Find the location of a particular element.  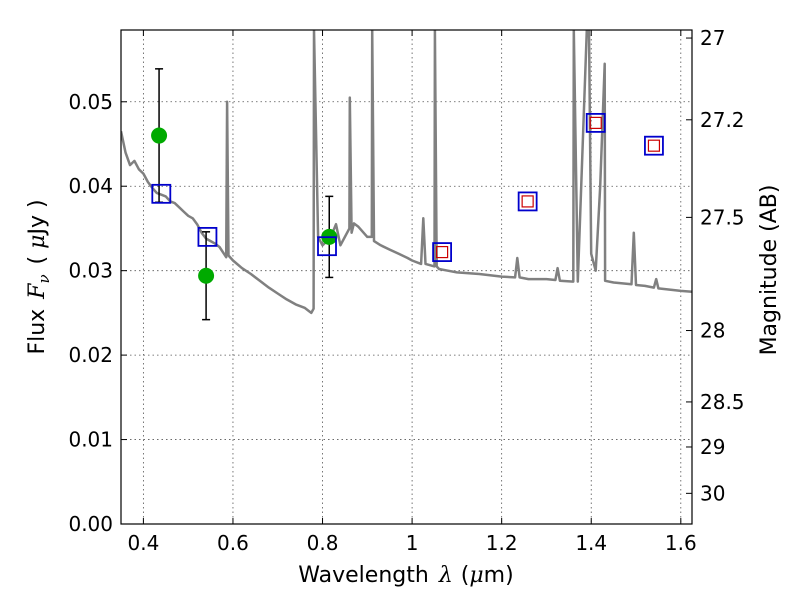

y-tick-label: 0.01 is located at coordinates (90, 440).